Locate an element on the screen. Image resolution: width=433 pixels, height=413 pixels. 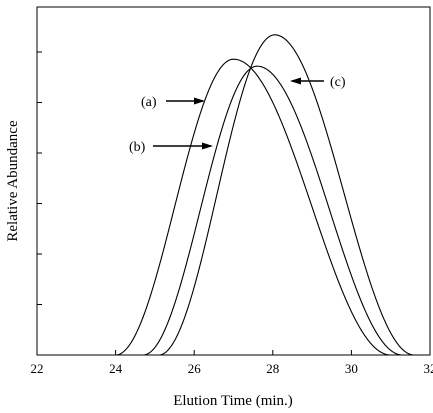
series-annotations: (a) (b) (c) is located at coordinates (237, 115).